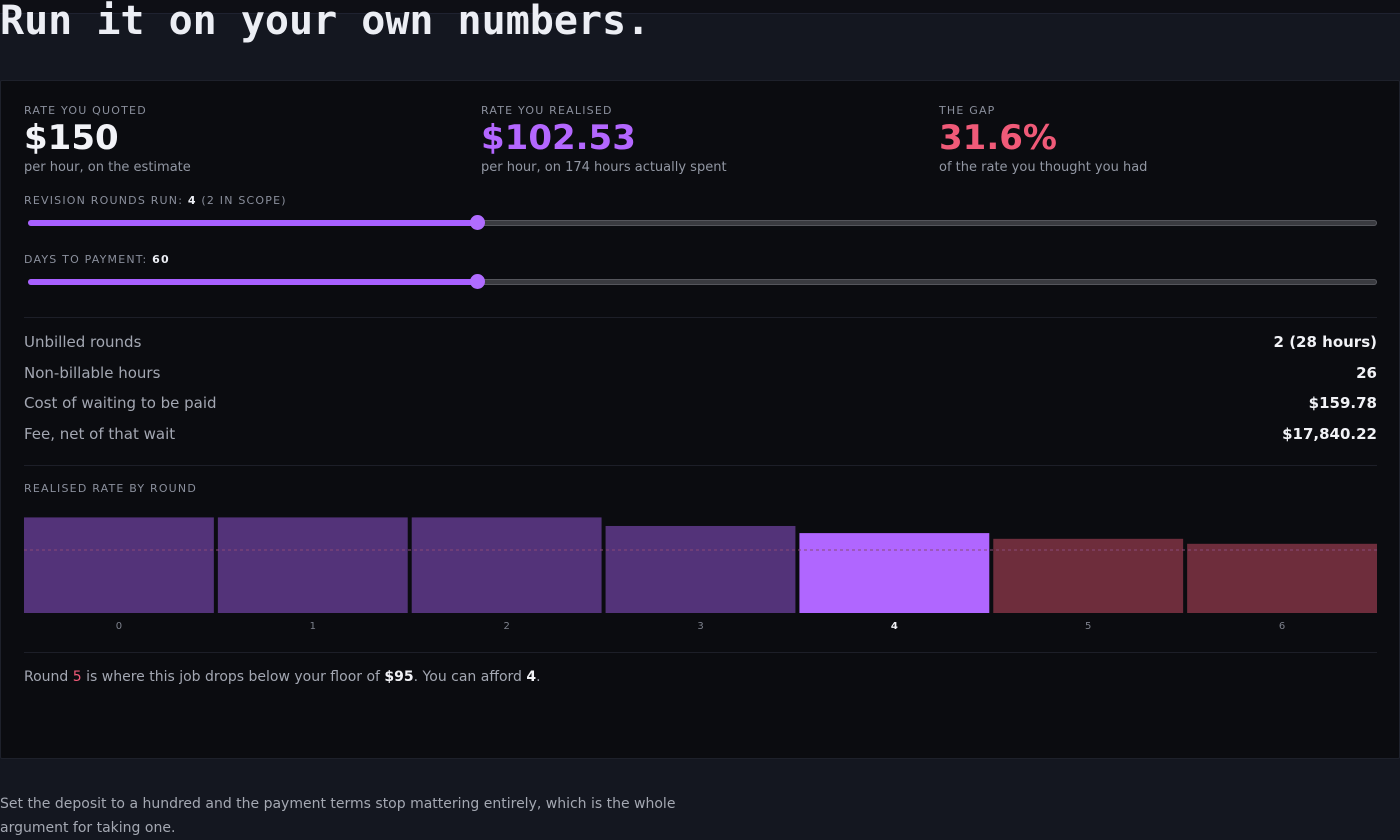 The image size is (1400, 840). What do you see at coordinates (604, 167) in the screenshot?
I see `stat-sub: per hour, on 174 hours actually spent` at bounding box center [604, 167].